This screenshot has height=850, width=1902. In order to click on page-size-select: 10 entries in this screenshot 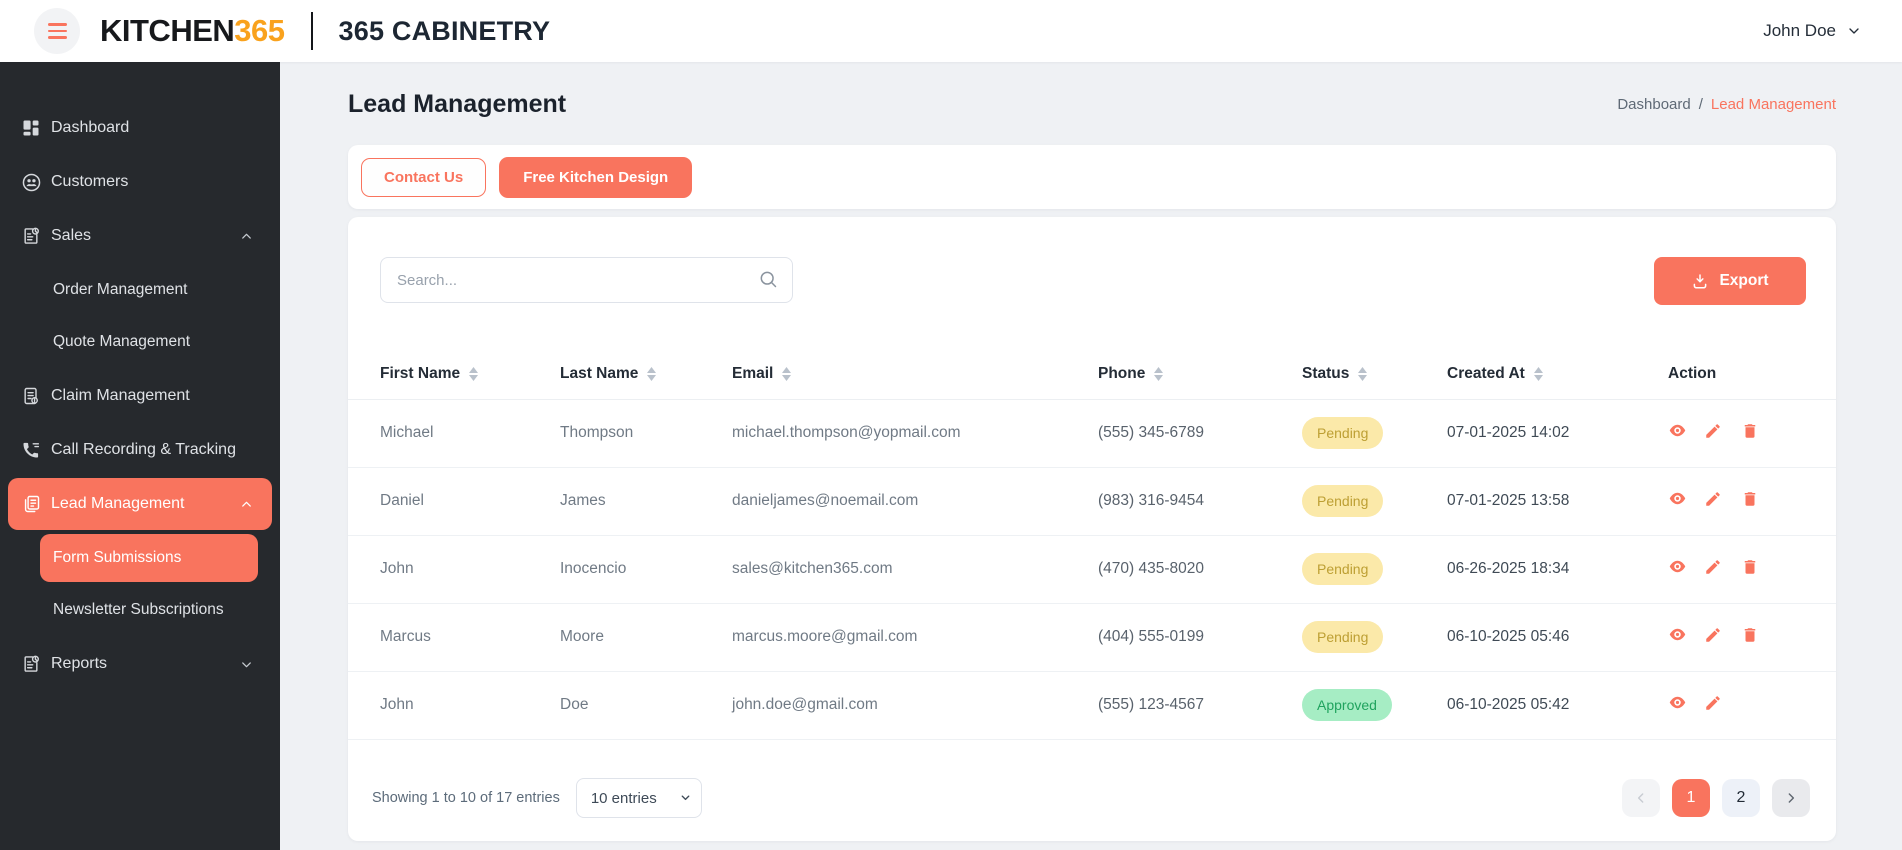, I will do `click(638, 798)`.